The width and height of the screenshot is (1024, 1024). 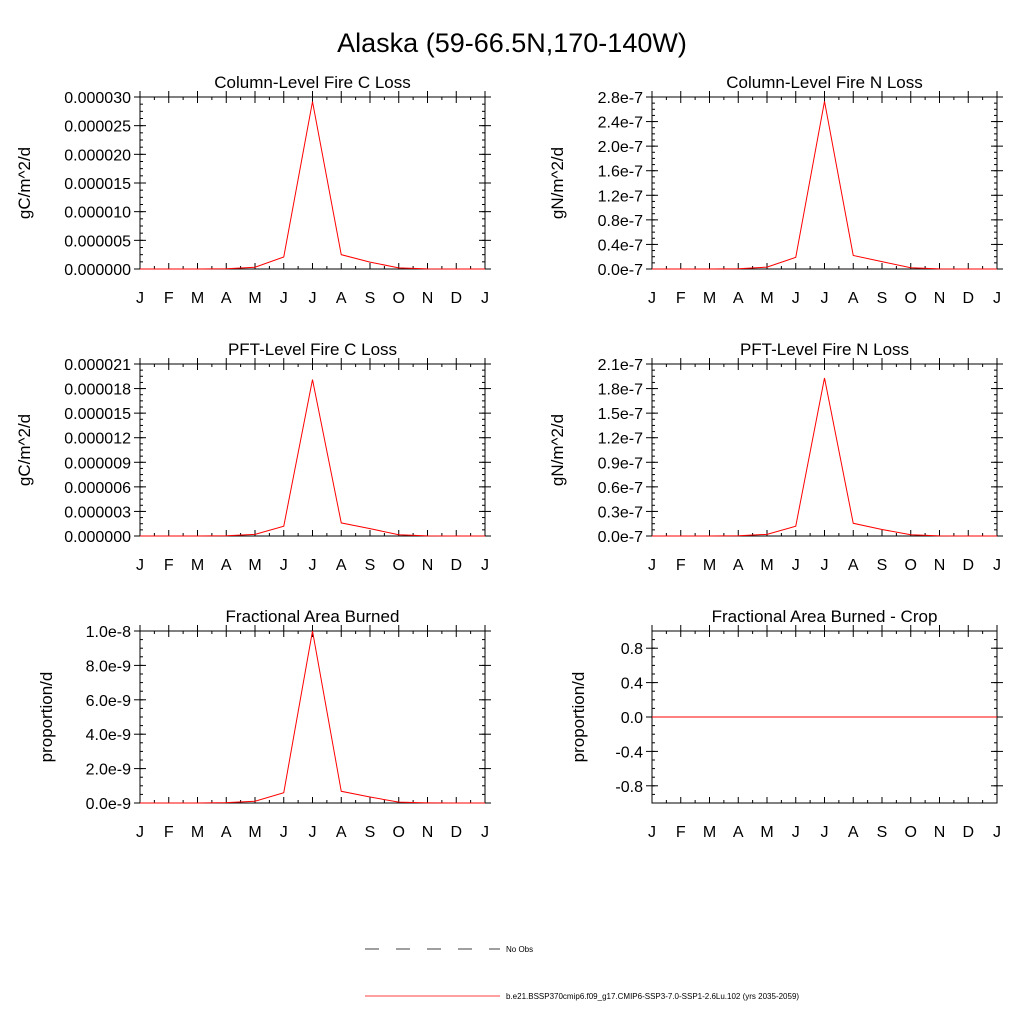 What do you see at coordinates (629, 752) in the screenshot?
I see `y-tick-label: -0.4` at bounding box center [629, 752].